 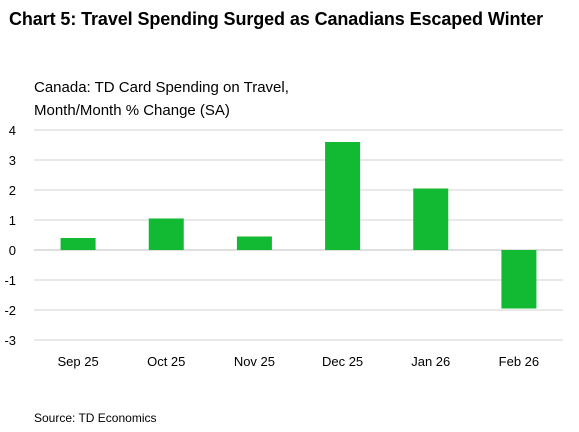 What do you see at coordinates (12, 160) in the screenshot?
I see `y-tick-label: 3` at bounding box center [12, 160].